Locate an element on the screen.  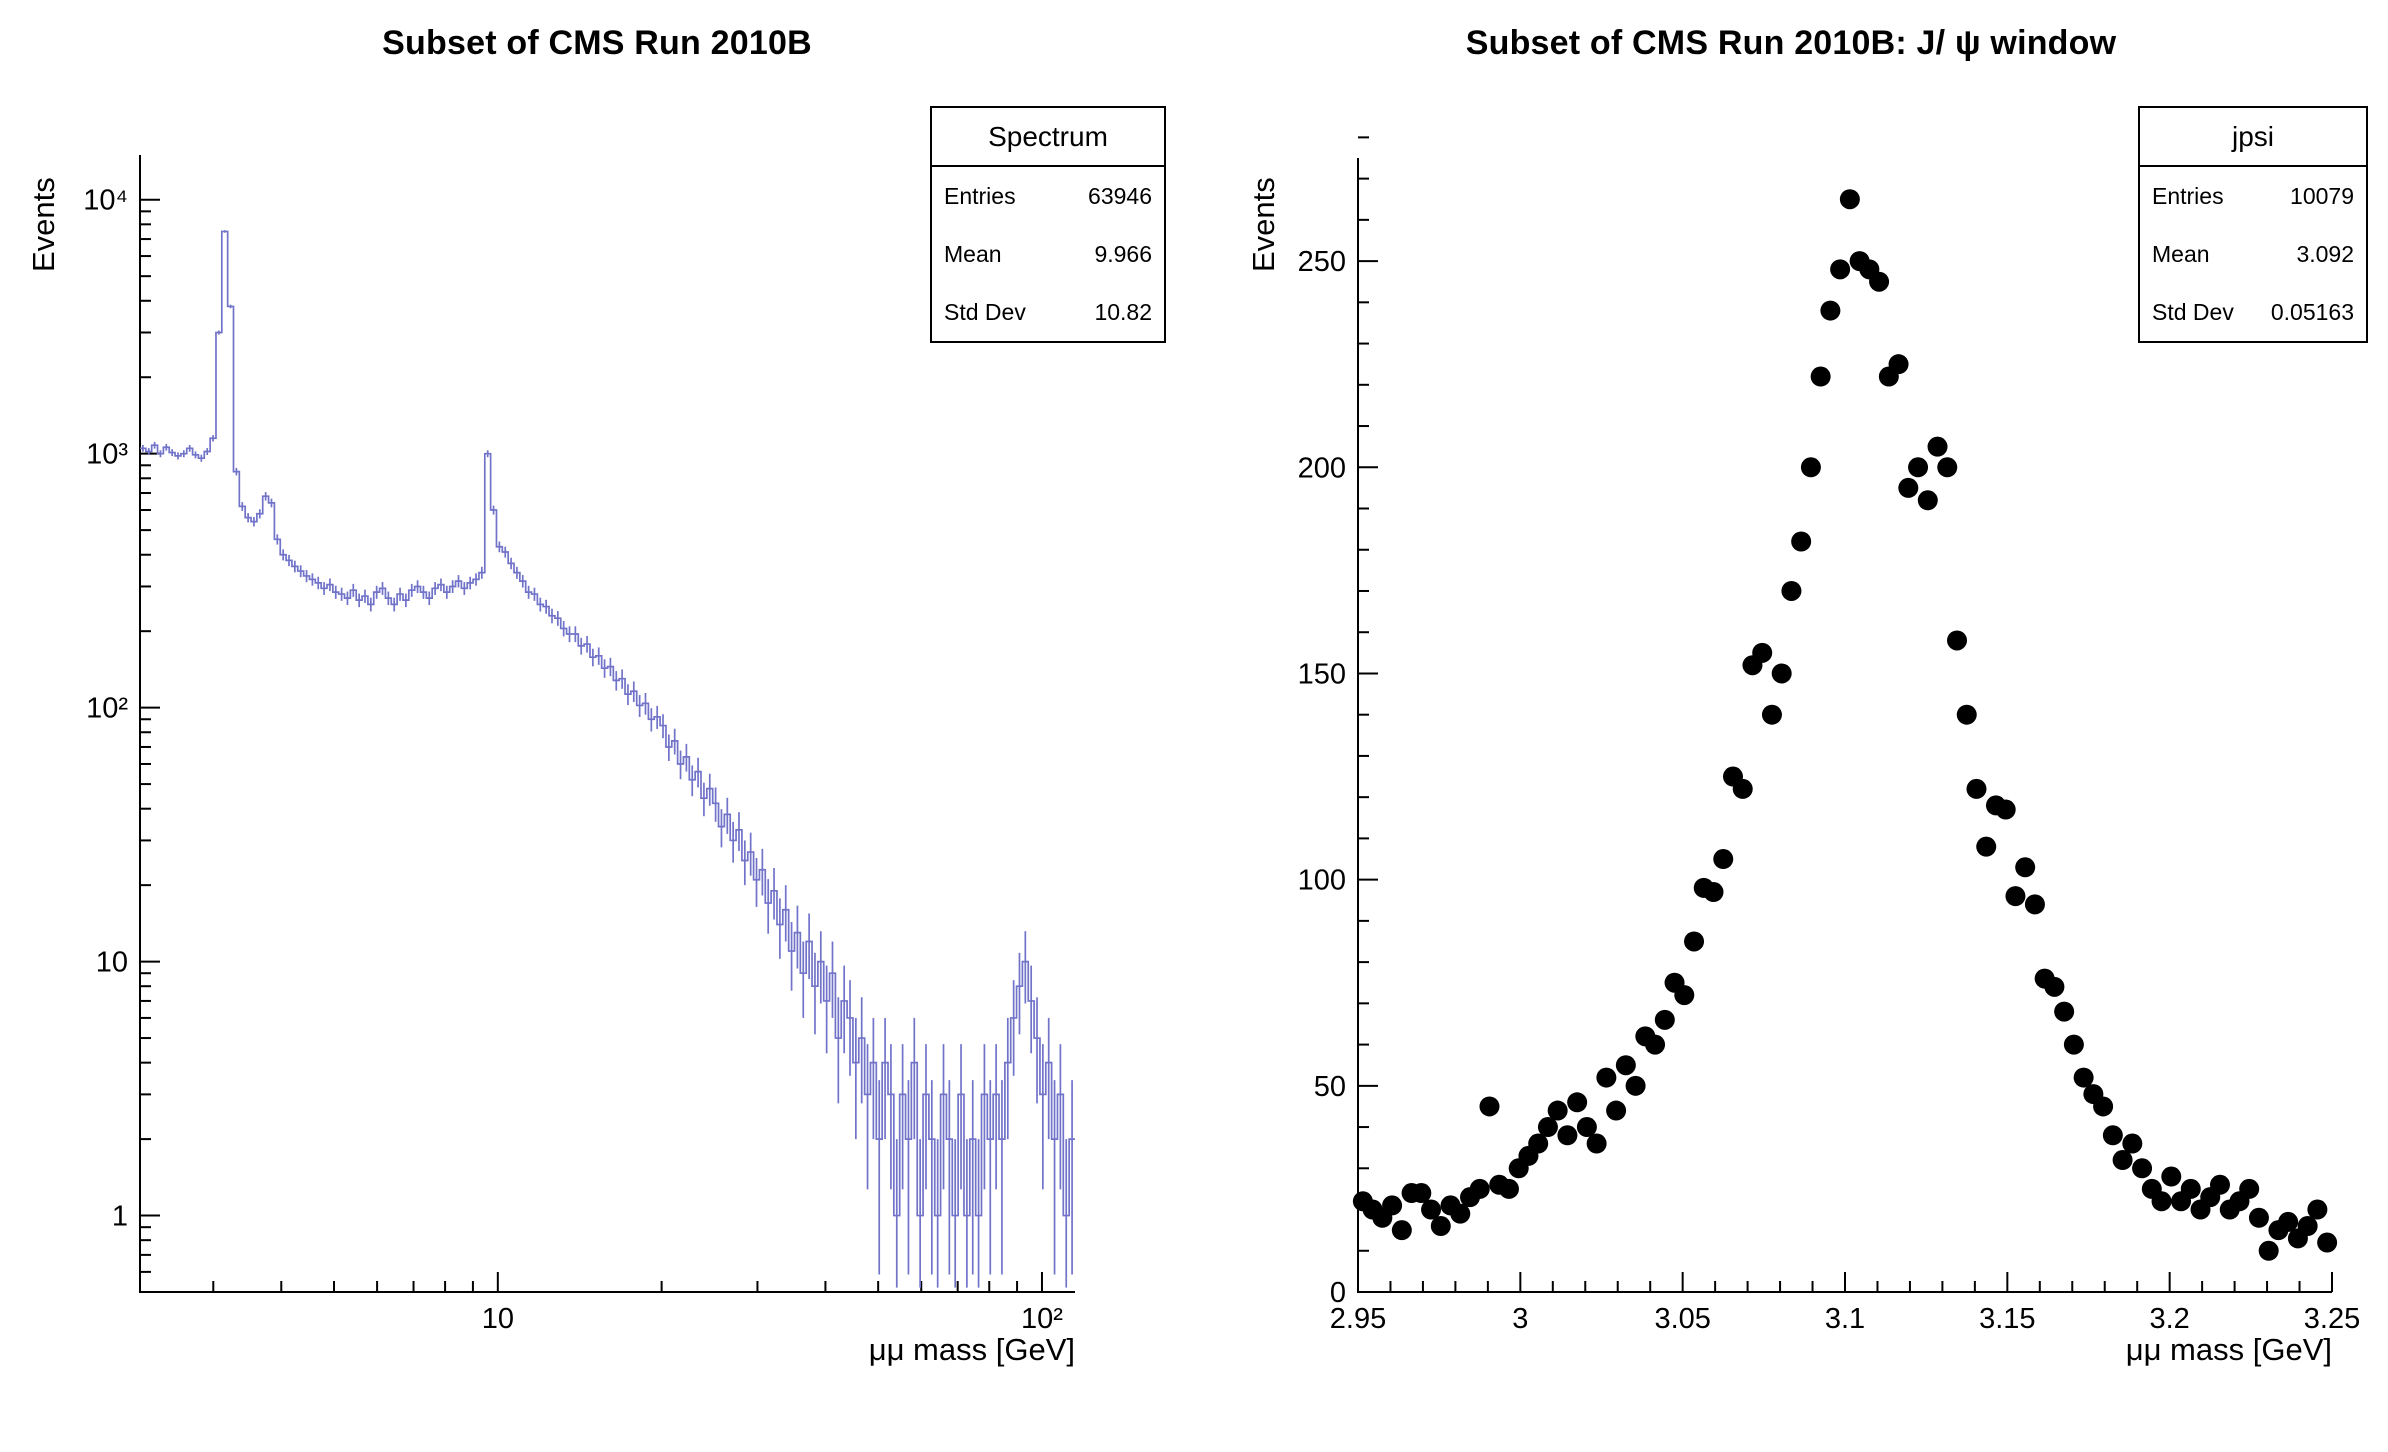
left-y-axis-title: Events is located at coordinates (43, 224).